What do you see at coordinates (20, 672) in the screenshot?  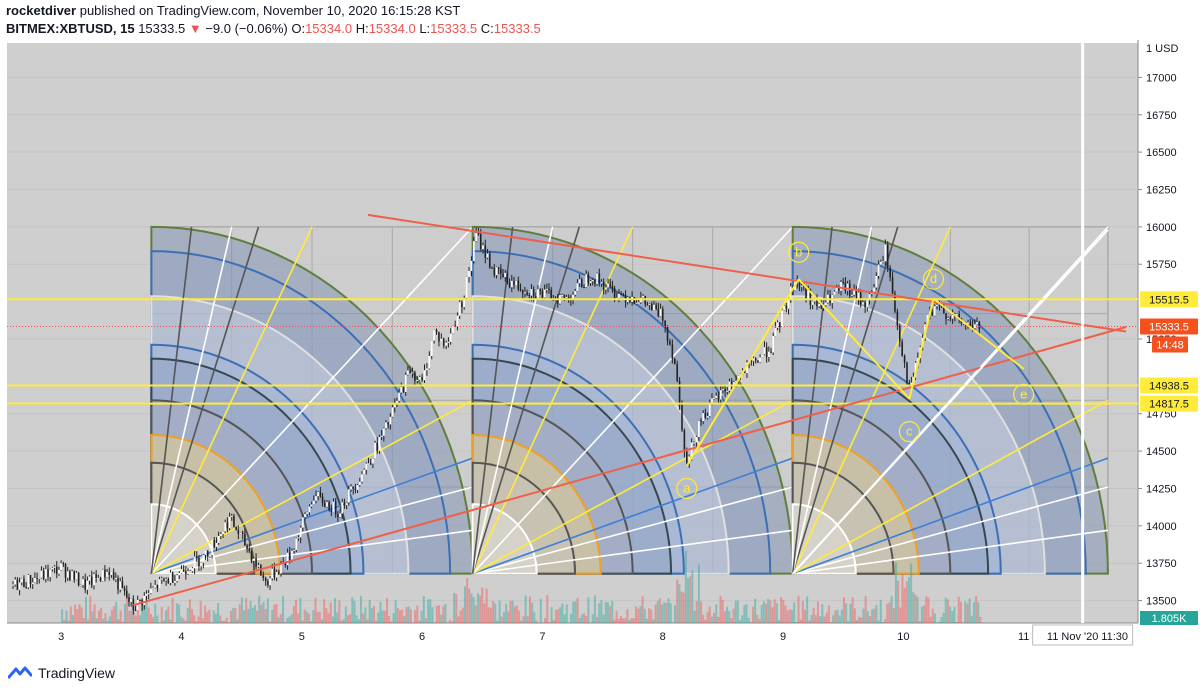 I see `tradingview-logo-icon` at bounding box center [20, 672].